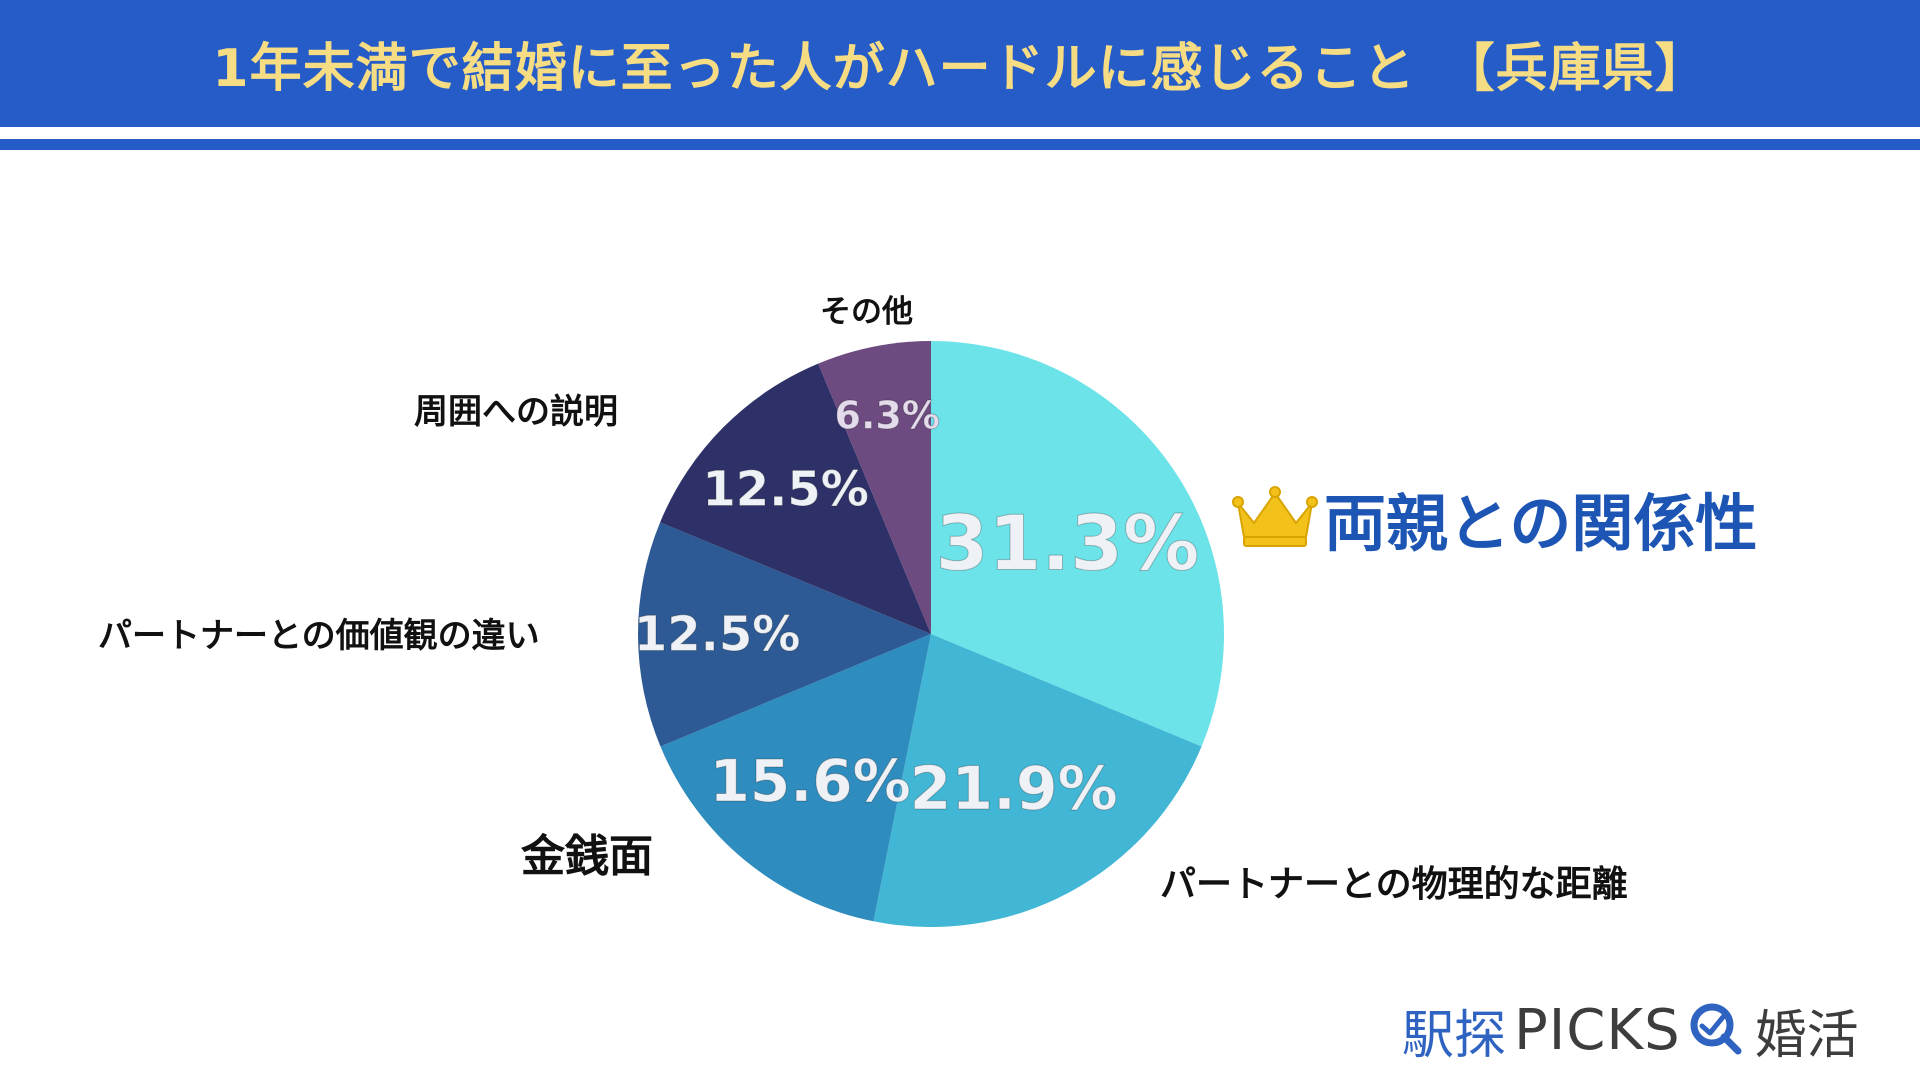 The height and width of the screenshot is (1080, 1920). I want to click on magnifier-q-icon, so click(1715, 1030).